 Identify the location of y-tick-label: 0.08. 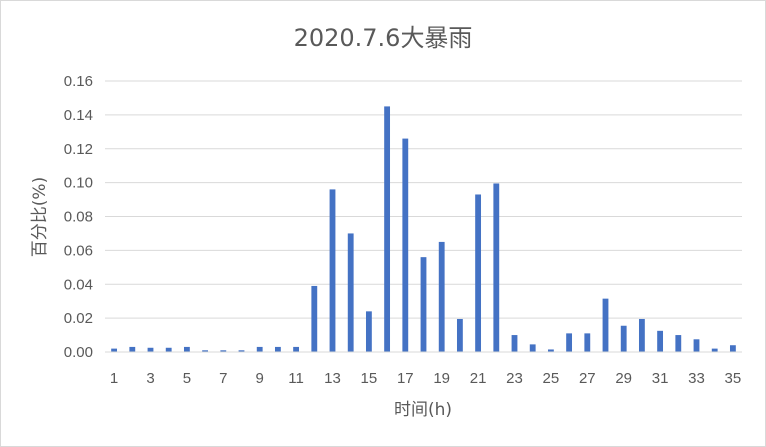
(78, 217).